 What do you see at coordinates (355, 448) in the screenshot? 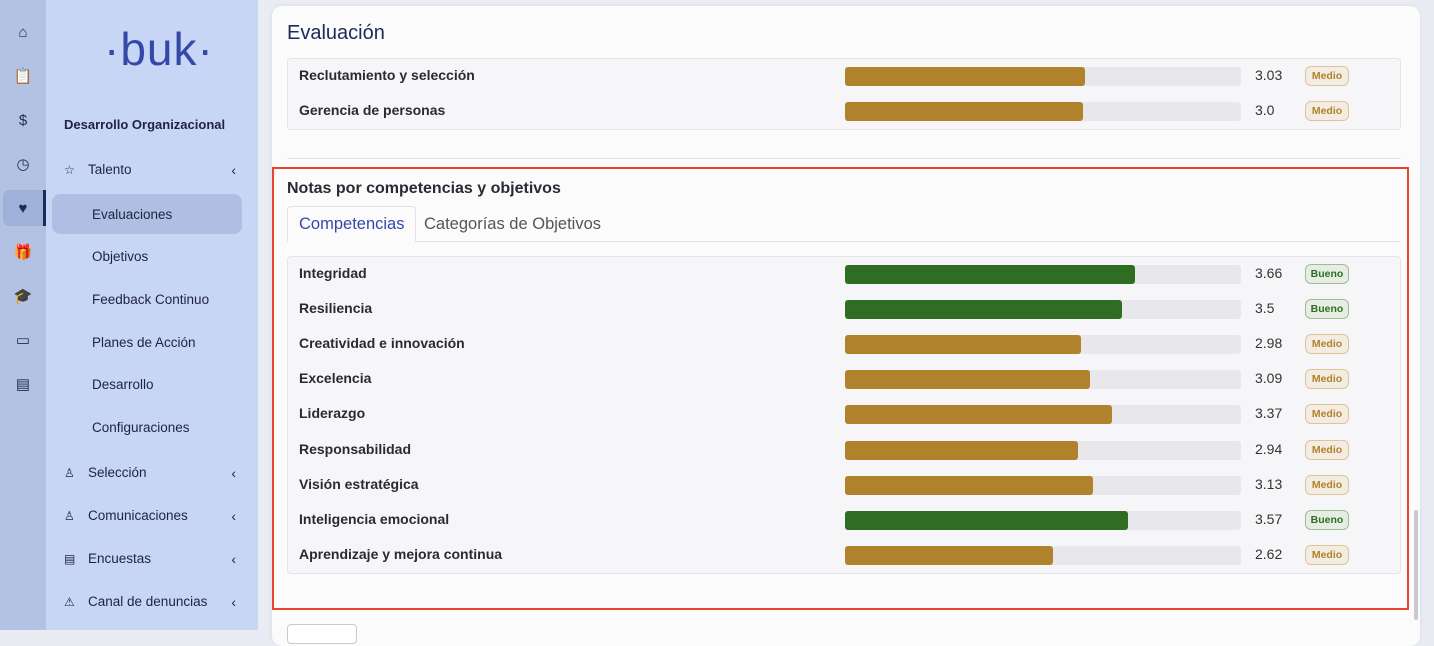
I see `competency-label: Responsabilidad` at bounding box center [355, 448].